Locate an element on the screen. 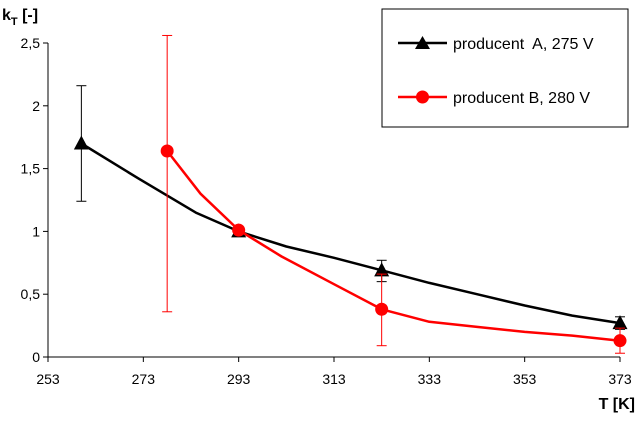 This screenshot has width=637, height=423. x-ticks: 253 273 293 313 333 353 373 is located at coordinates (334, 372).